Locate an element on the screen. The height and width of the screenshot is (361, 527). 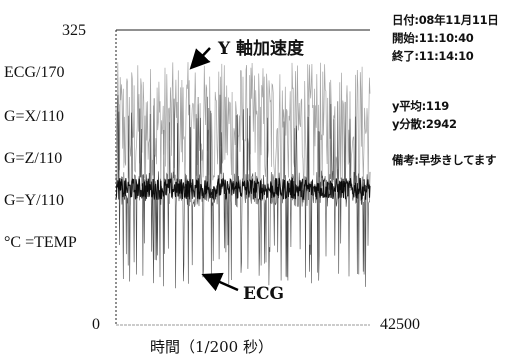
x-tick-label-max: 42500 is located at coordinates (400, 324).